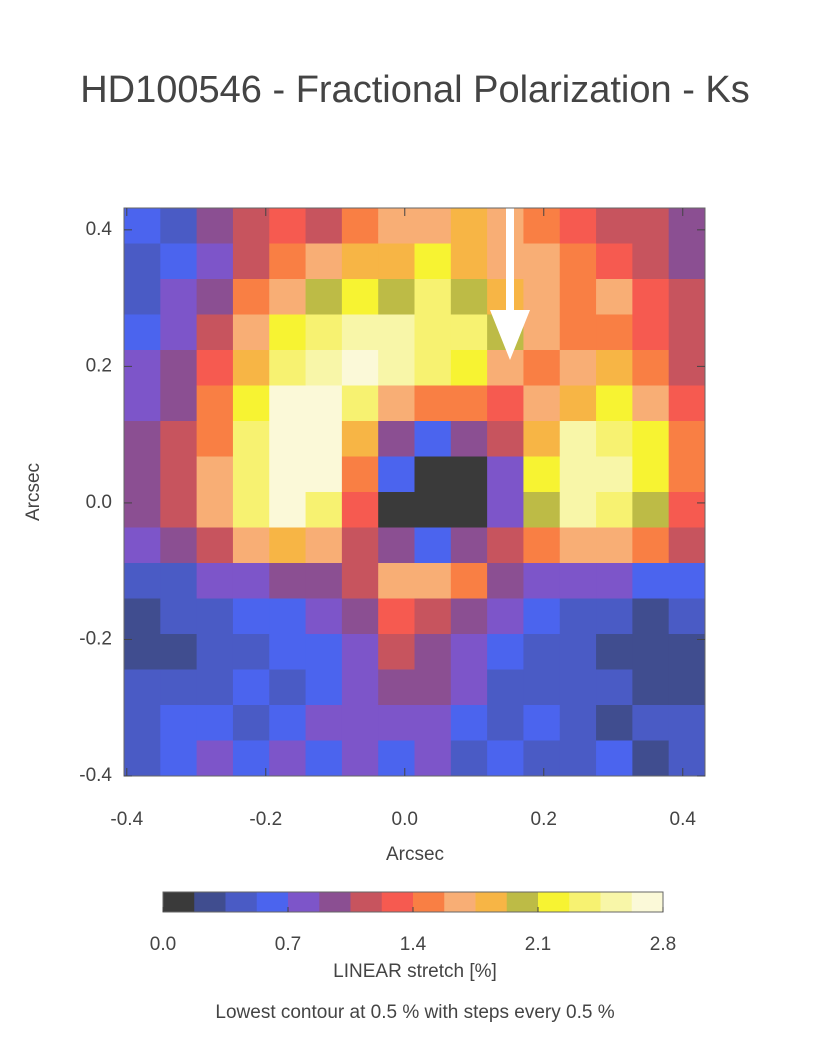 The width and height of the screenshot is (830, 1037). I want to click on arrow, so click(510, 282).